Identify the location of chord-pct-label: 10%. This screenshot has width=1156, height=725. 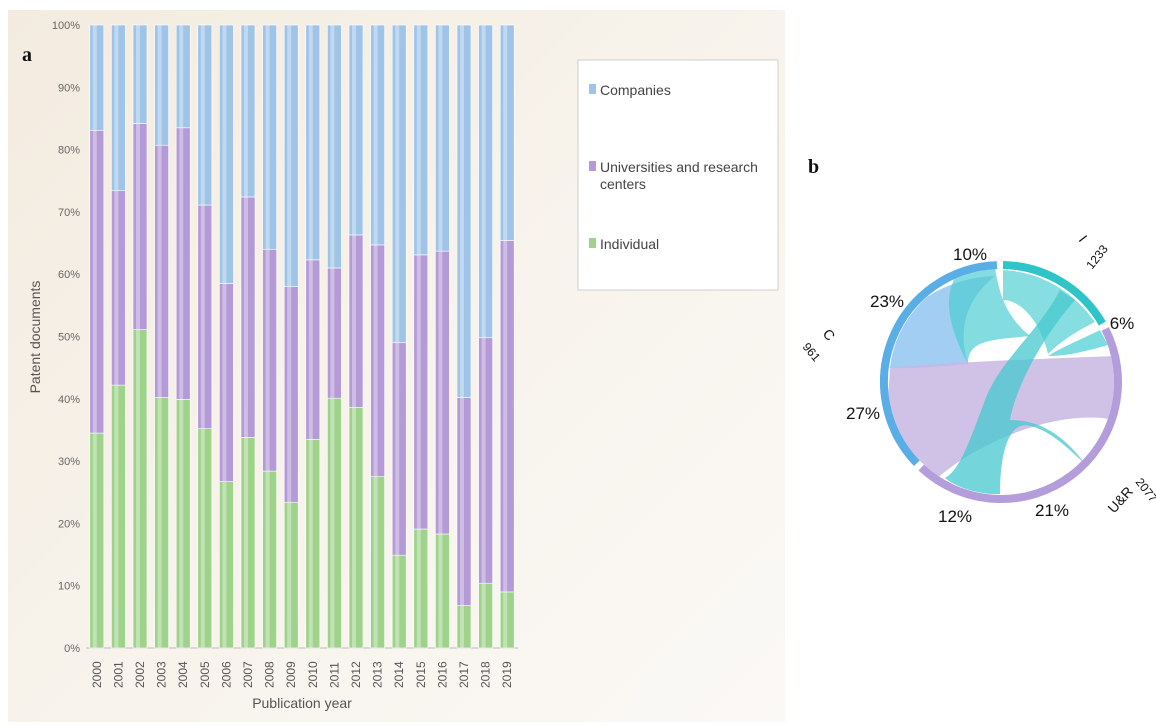
(970, 254).